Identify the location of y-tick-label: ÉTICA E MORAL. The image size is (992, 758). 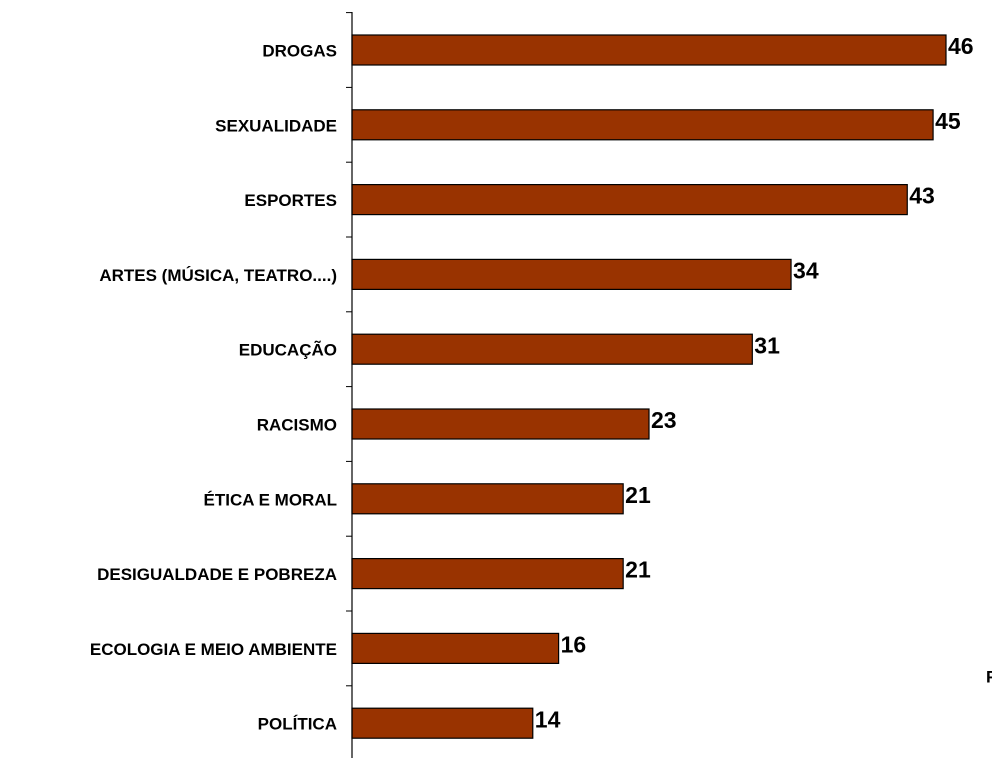
(270, 499).